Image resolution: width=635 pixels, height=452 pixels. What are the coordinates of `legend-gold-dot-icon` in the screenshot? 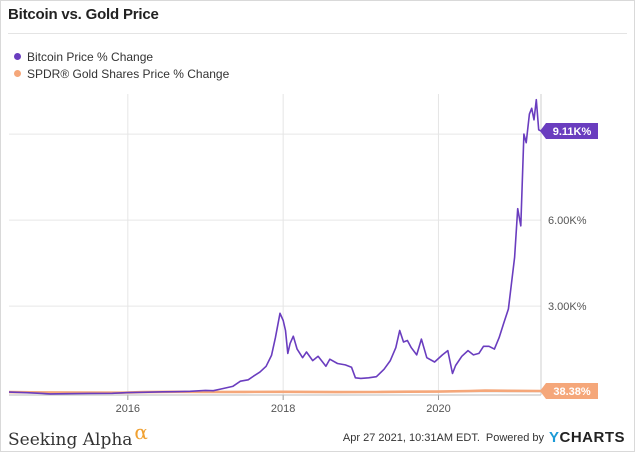 It's located at (17, 73).